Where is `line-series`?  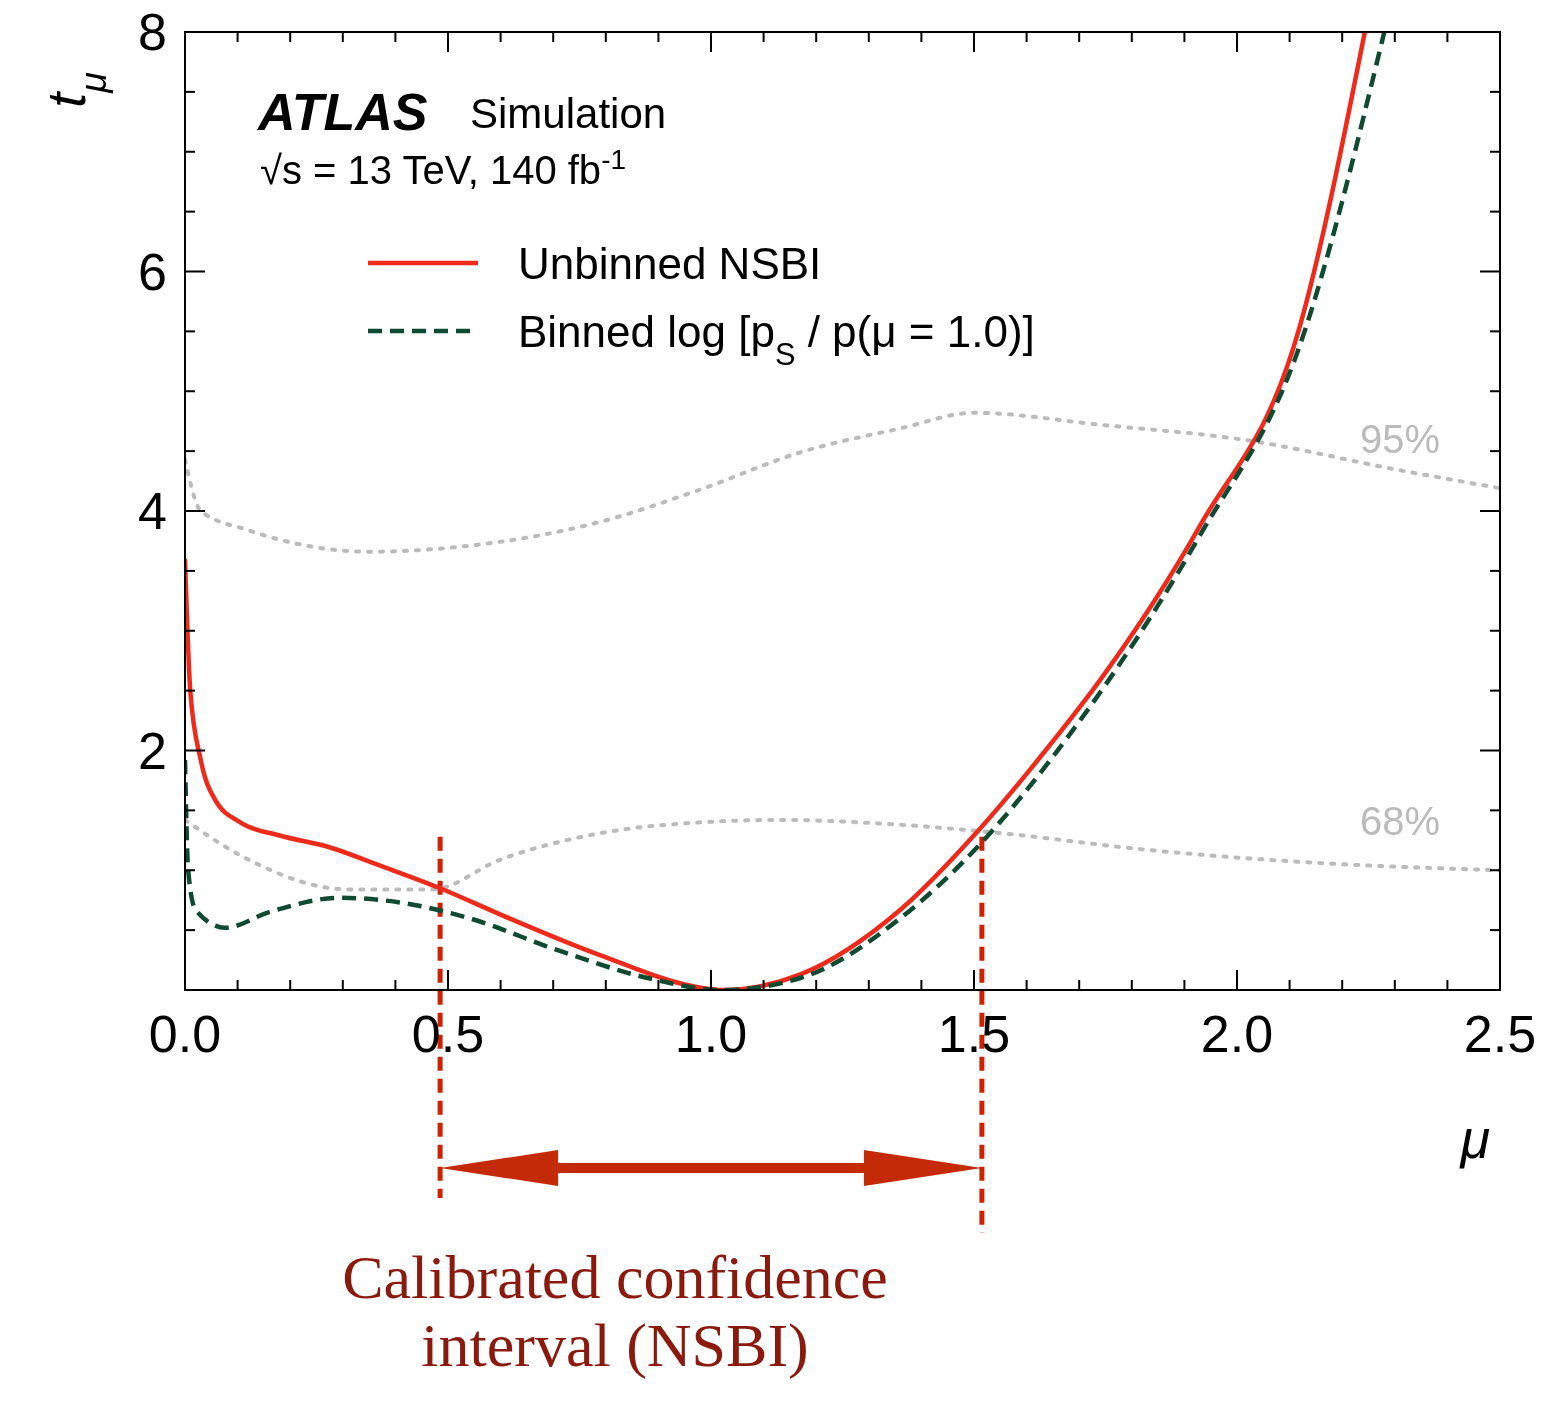
line-series is located at coordinates (842, 482).